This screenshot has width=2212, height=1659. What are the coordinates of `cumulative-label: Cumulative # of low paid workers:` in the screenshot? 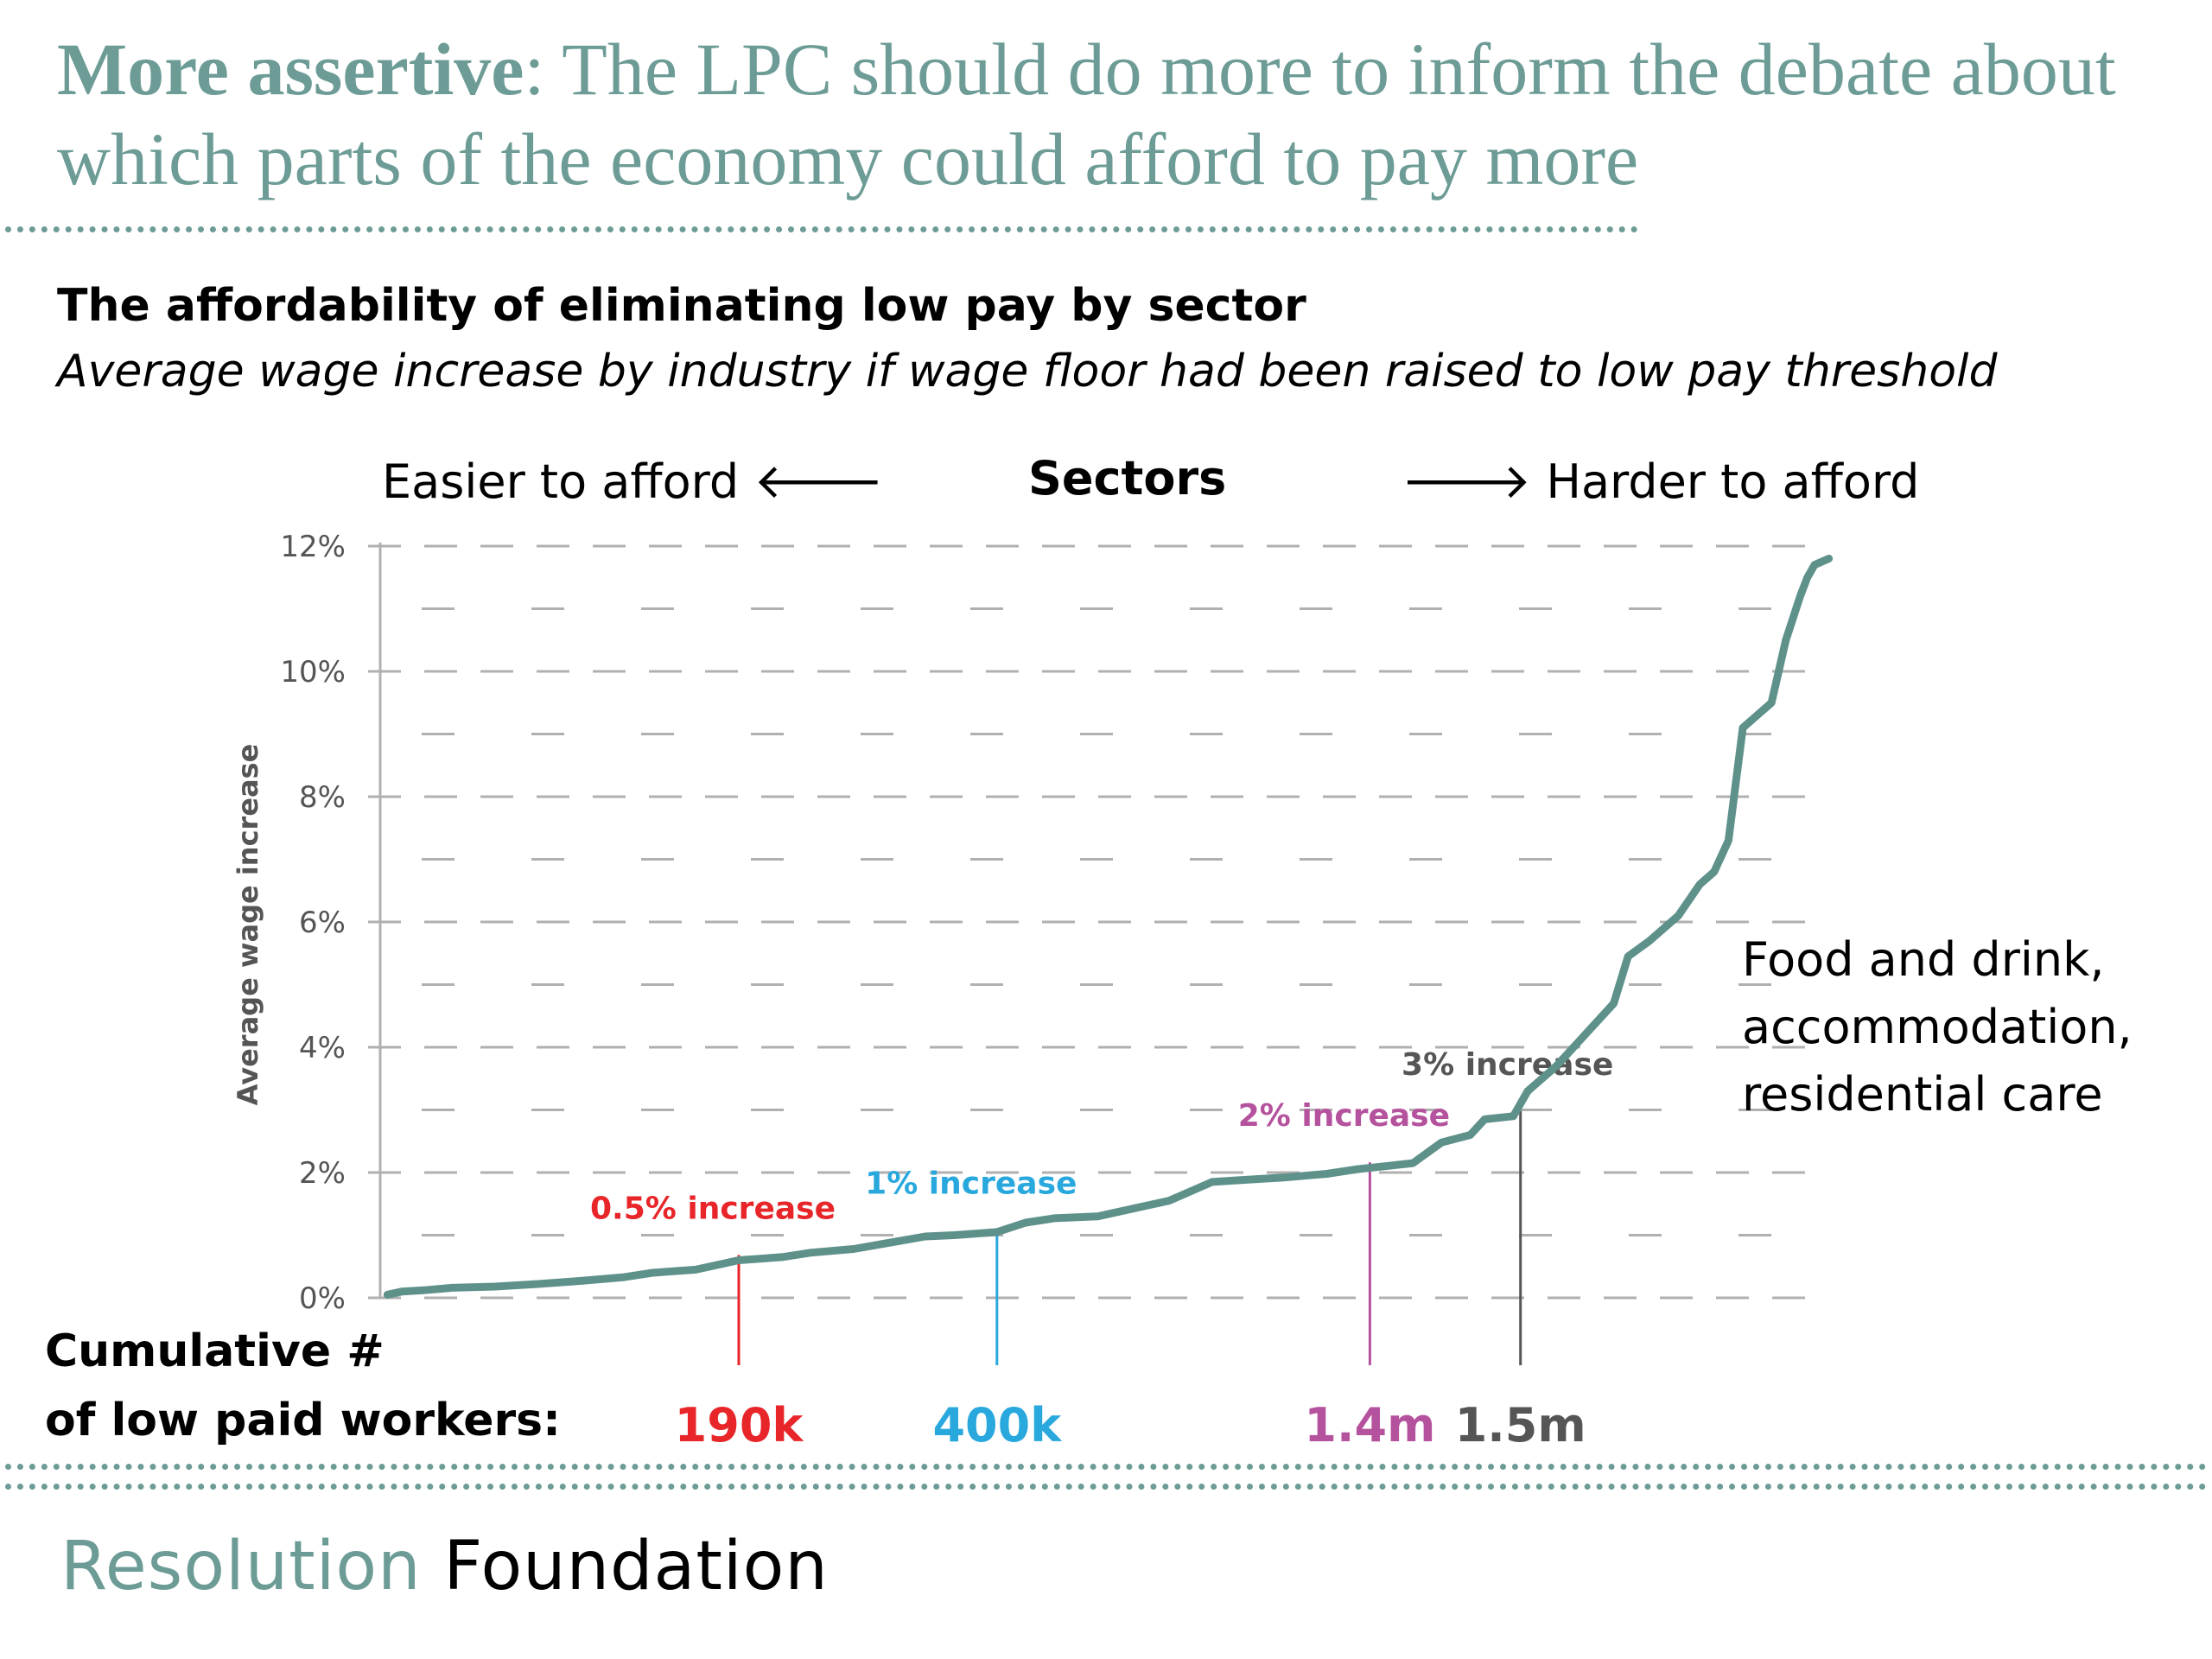 It's located at (303, 1386).